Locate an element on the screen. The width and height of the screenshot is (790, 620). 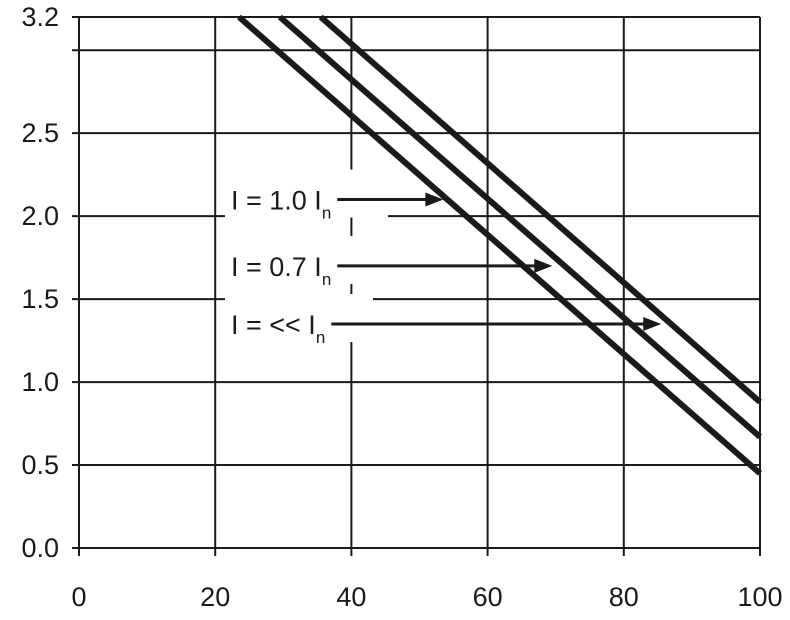
annotation-label: I = 1.0 In is located at coordinates (281, 204).